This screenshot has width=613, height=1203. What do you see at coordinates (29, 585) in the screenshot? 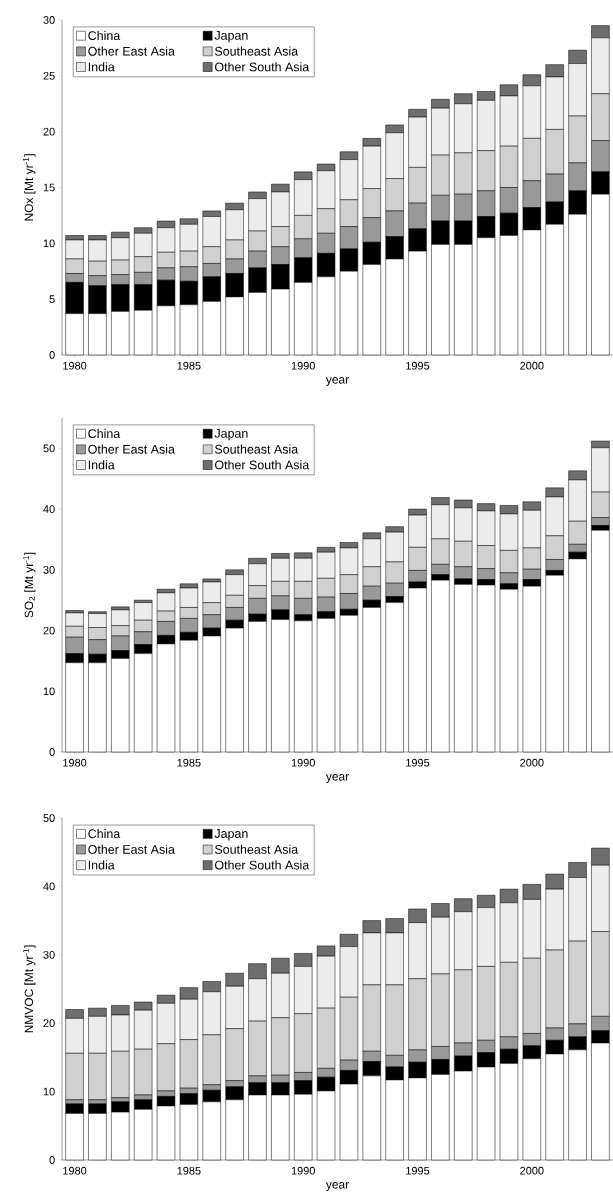
I see `y-axis-title: SO$_{2}$ [Mt yr$^{-1}$]` at bounding box center [29, 585].